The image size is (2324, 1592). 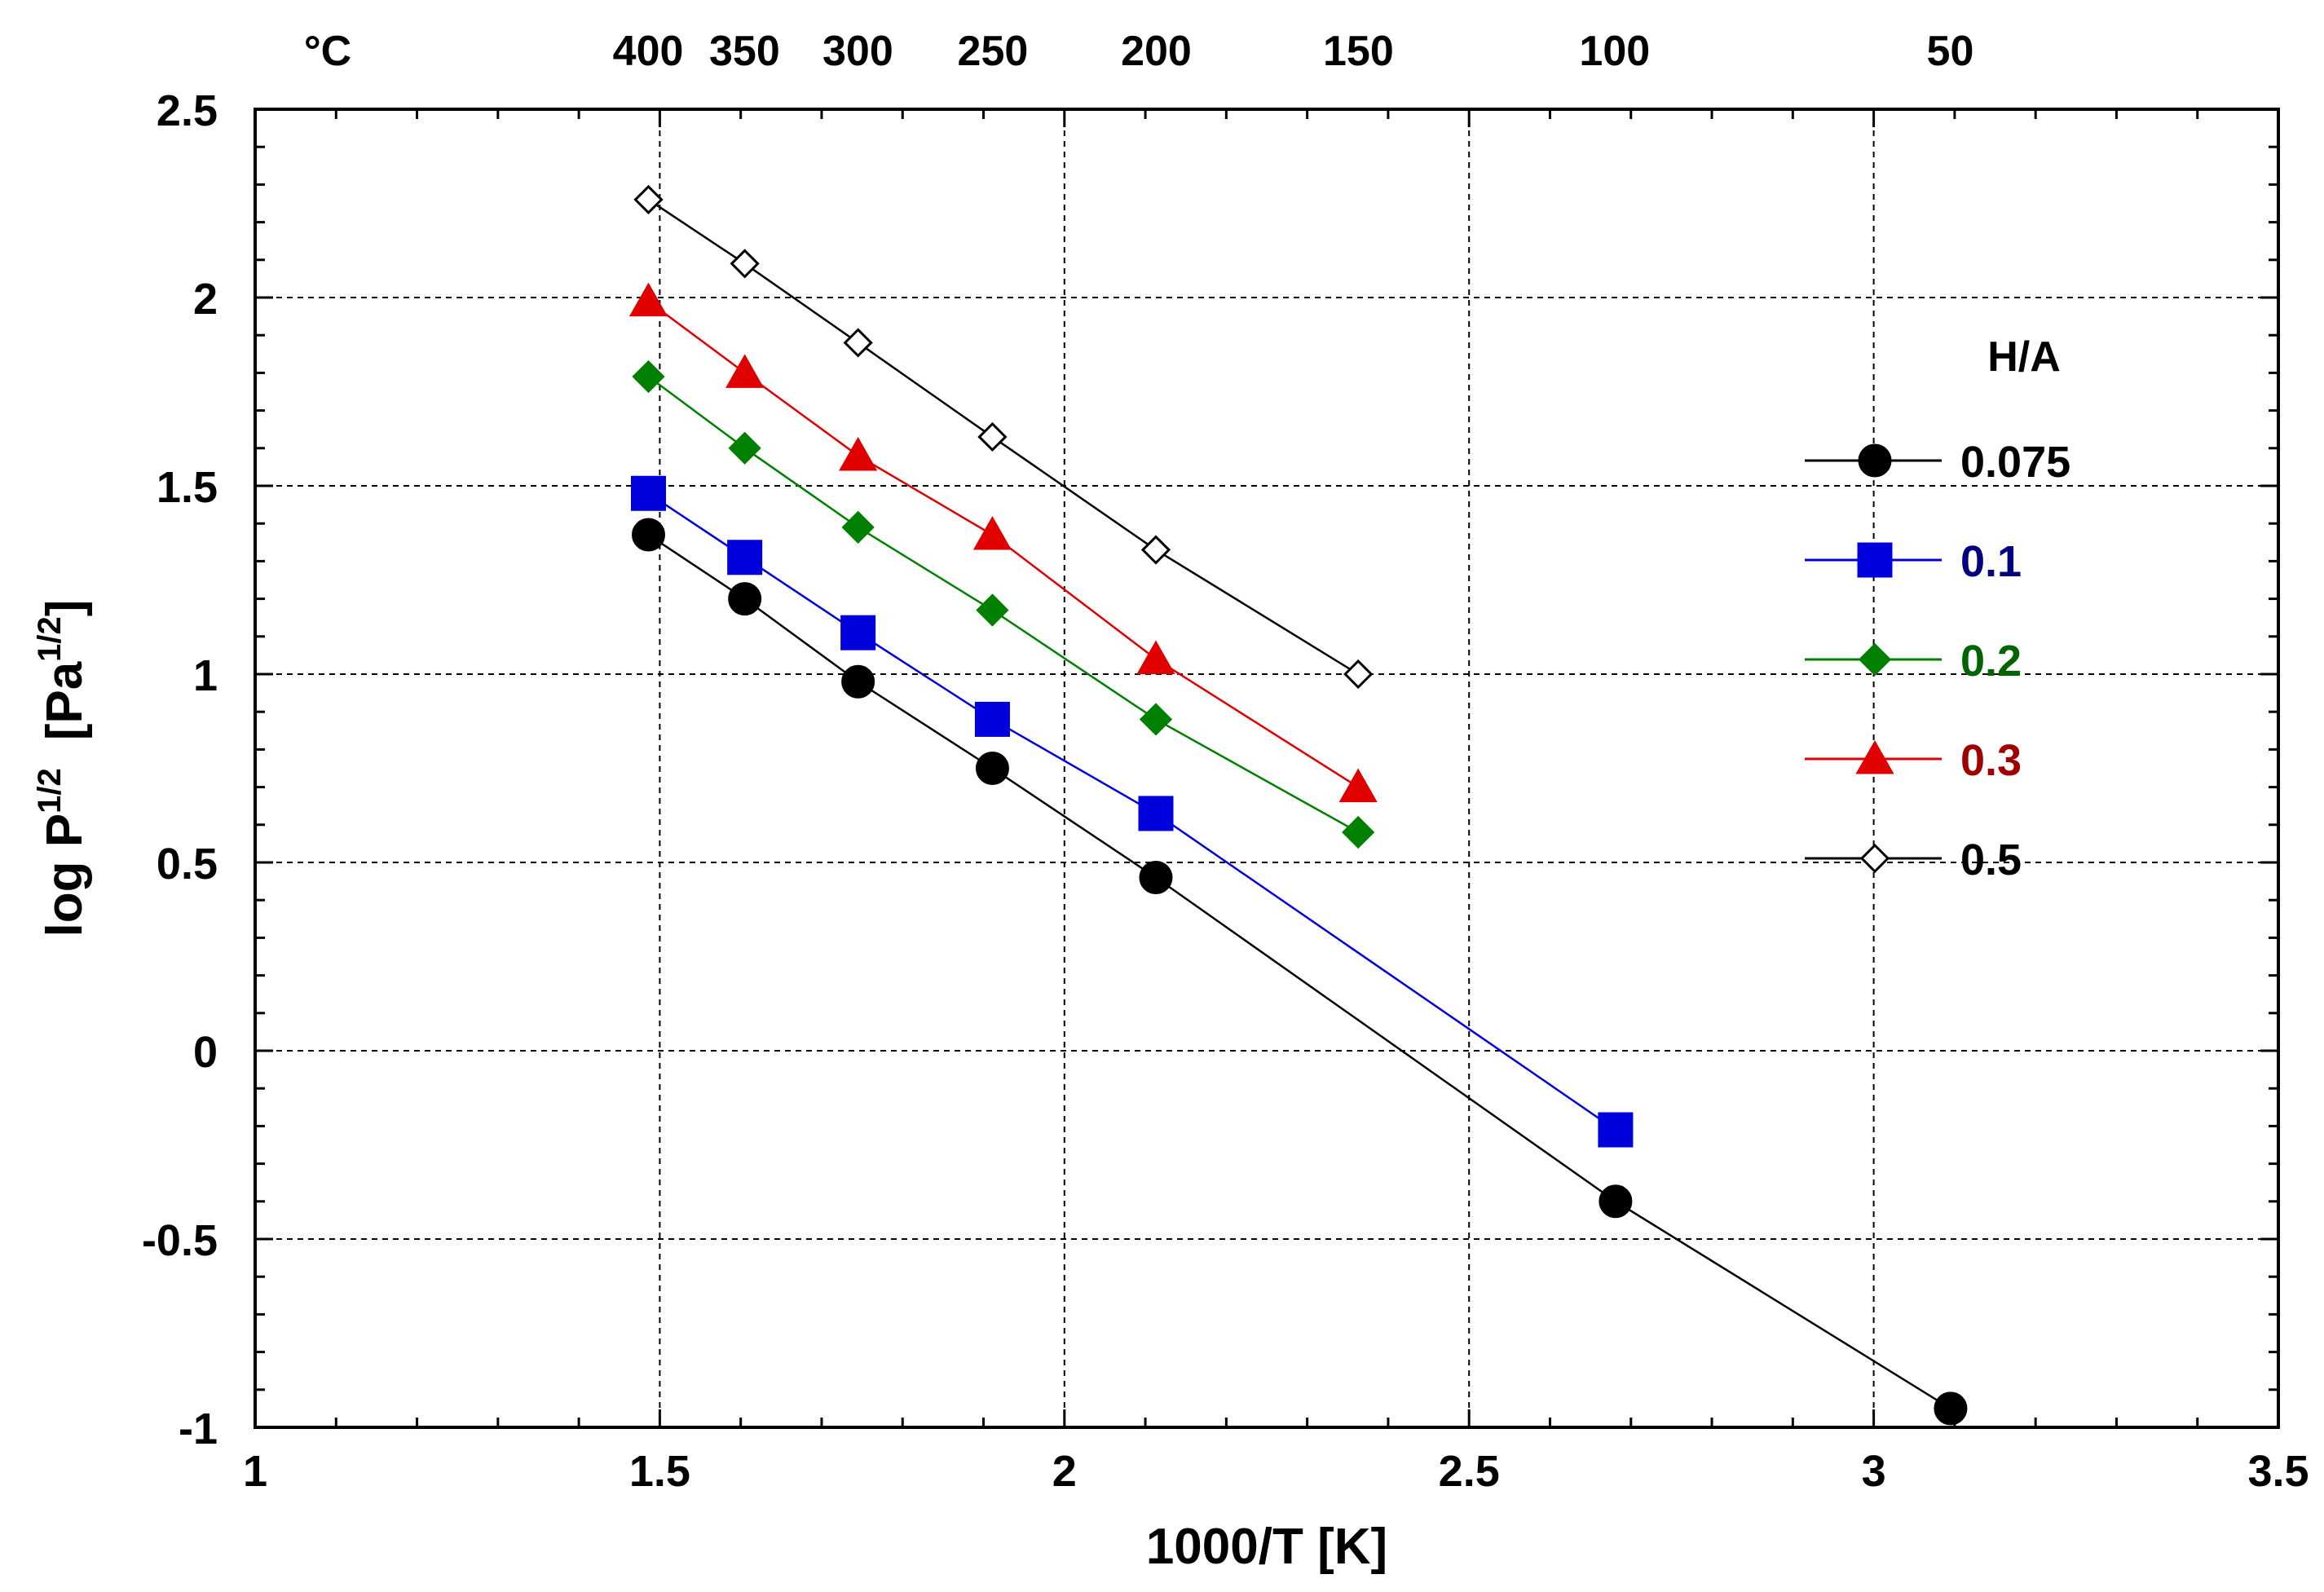 I want to click on y-tick-label: 2, so click(x=205, y=299).